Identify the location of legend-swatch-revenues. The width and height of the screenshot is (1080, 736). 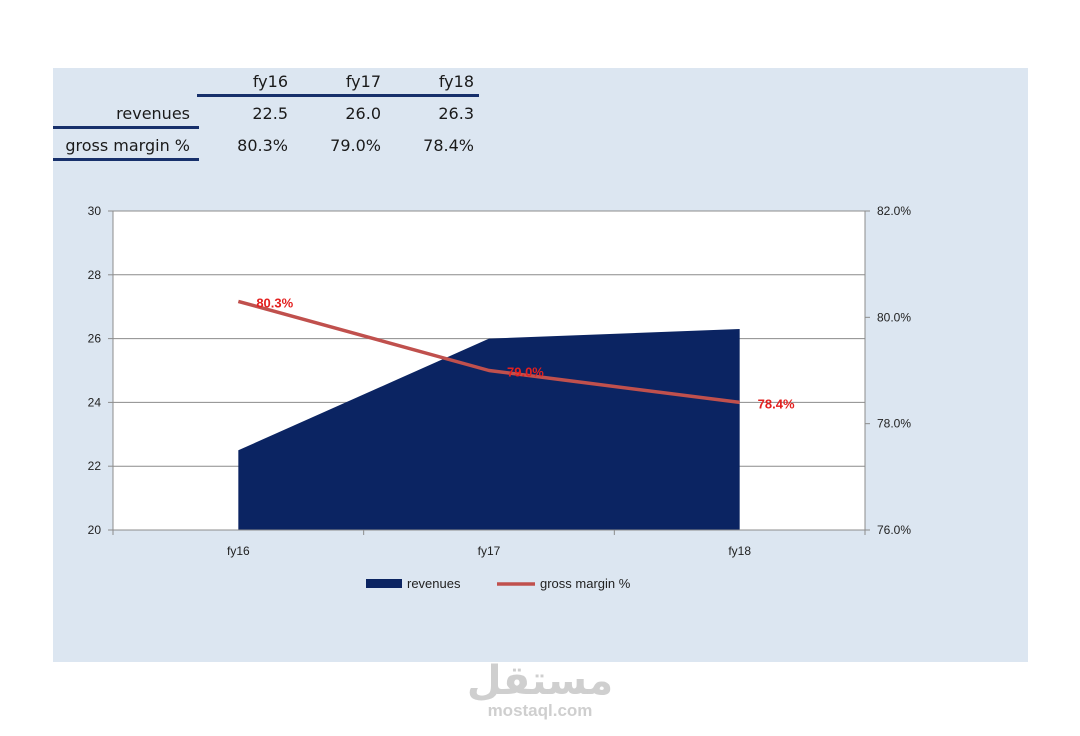
(384, 583).